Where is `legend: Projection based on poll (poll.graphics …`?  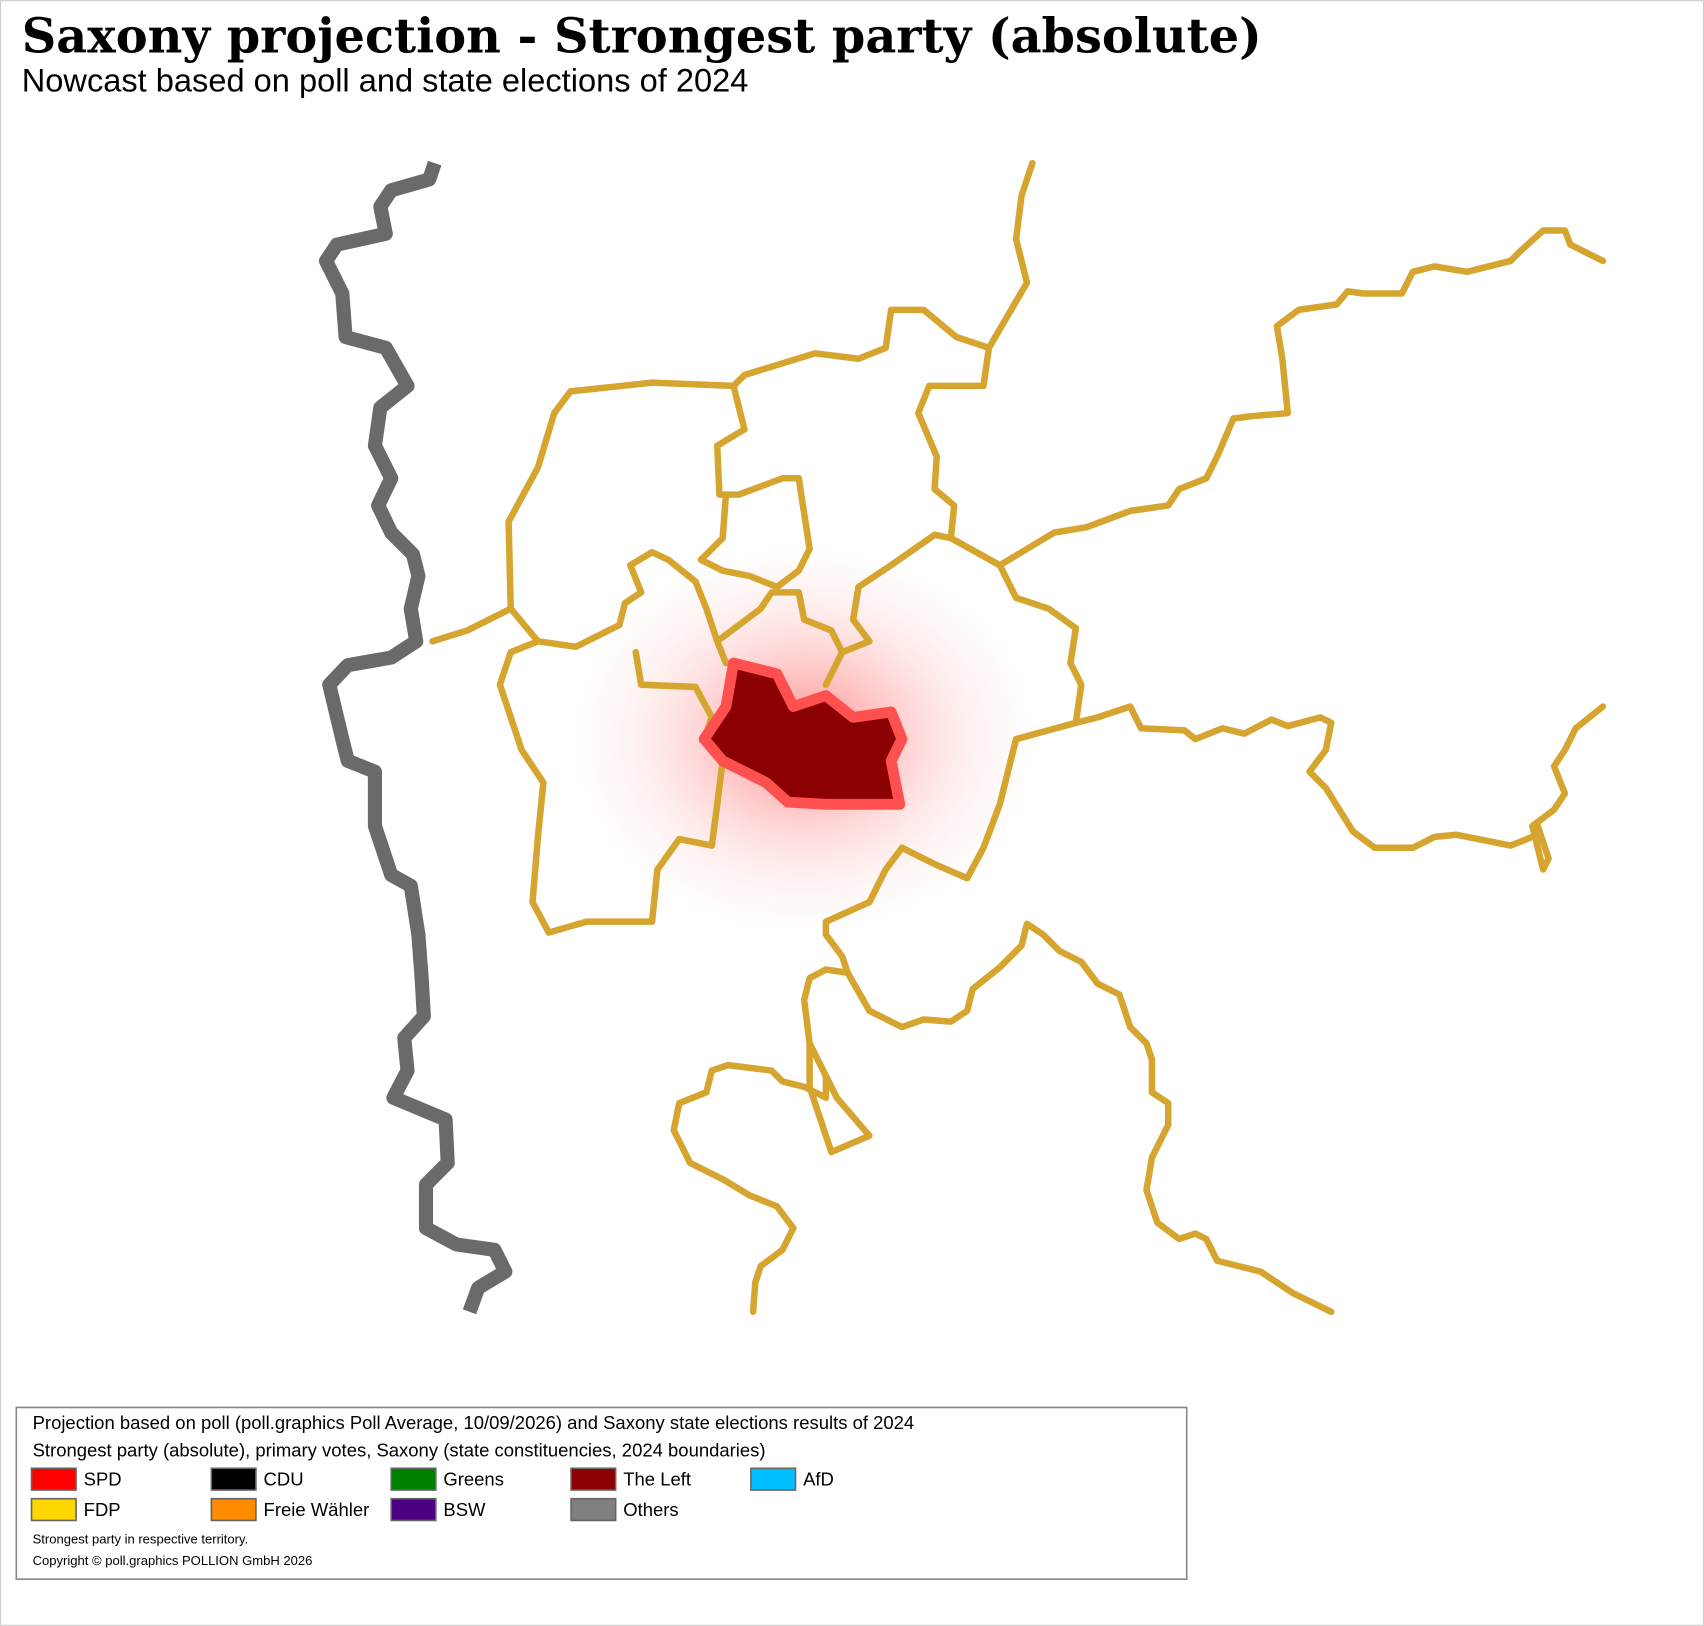
legend: Projection based on poll (poll.graphics … is located at coordinates (601, 1493).